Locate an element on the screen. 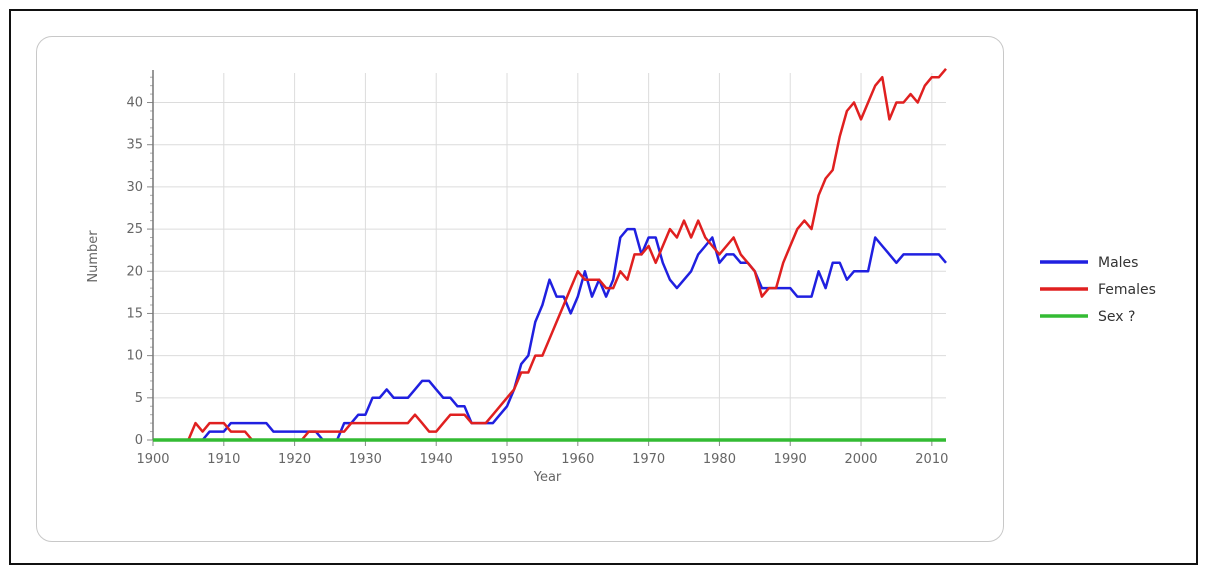 The image size is (1211, 566). x-tick-label: 1970 is located at coordinates (648, 459).